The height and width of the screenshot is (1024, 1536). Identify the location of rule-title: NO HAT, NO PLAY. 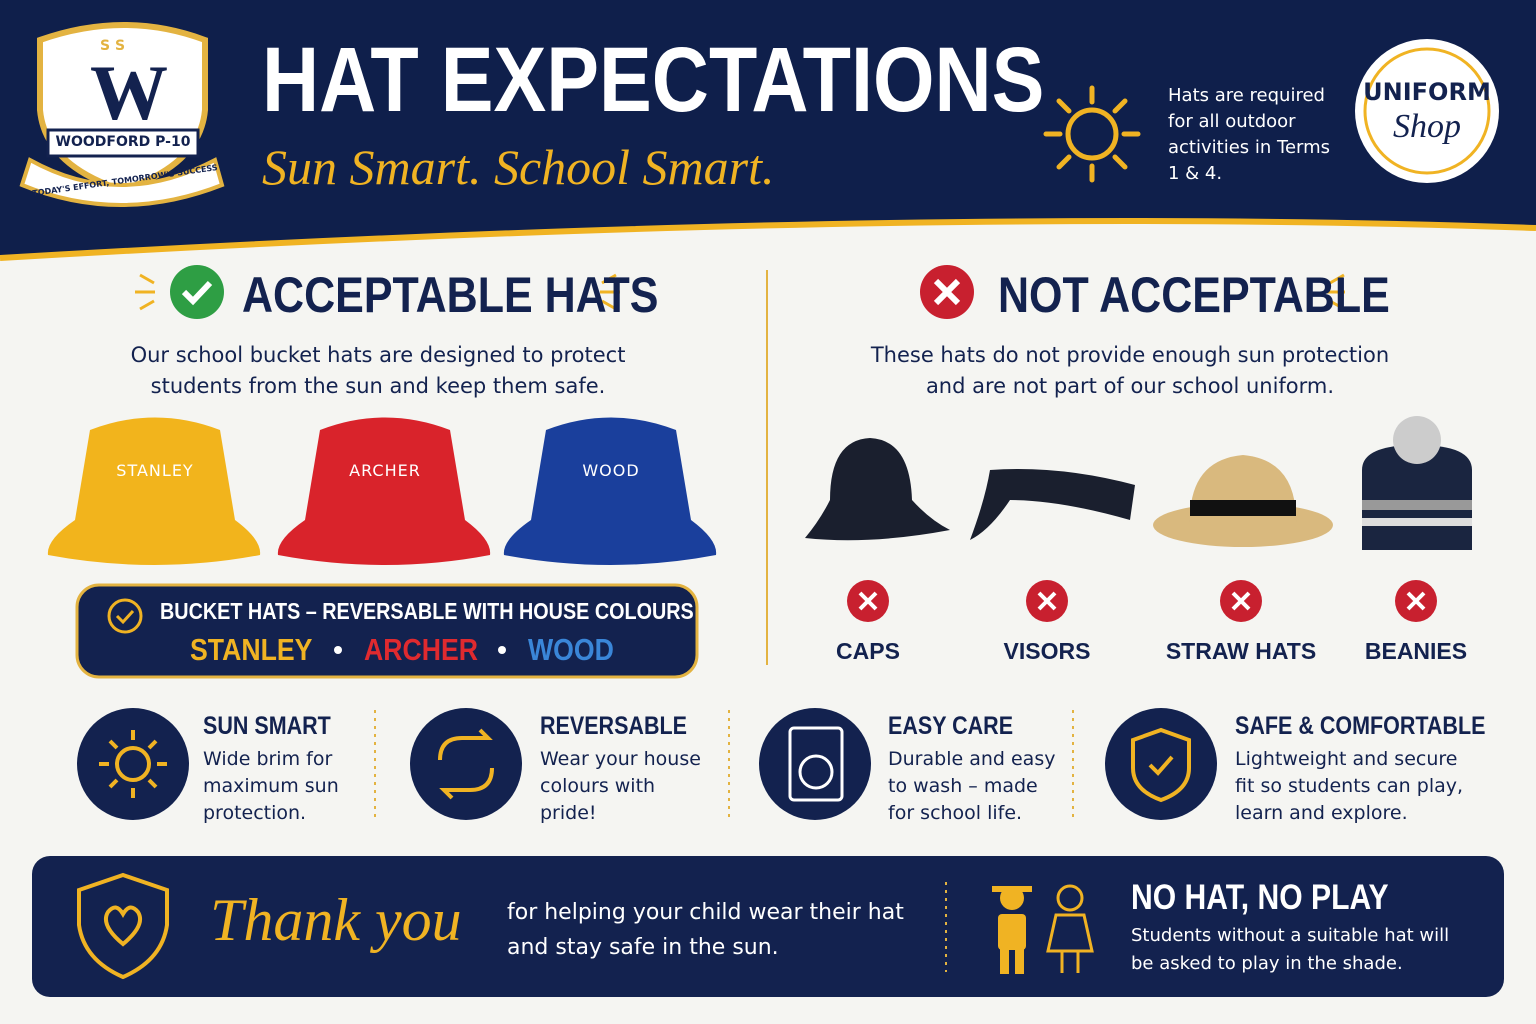
(1260, 897).